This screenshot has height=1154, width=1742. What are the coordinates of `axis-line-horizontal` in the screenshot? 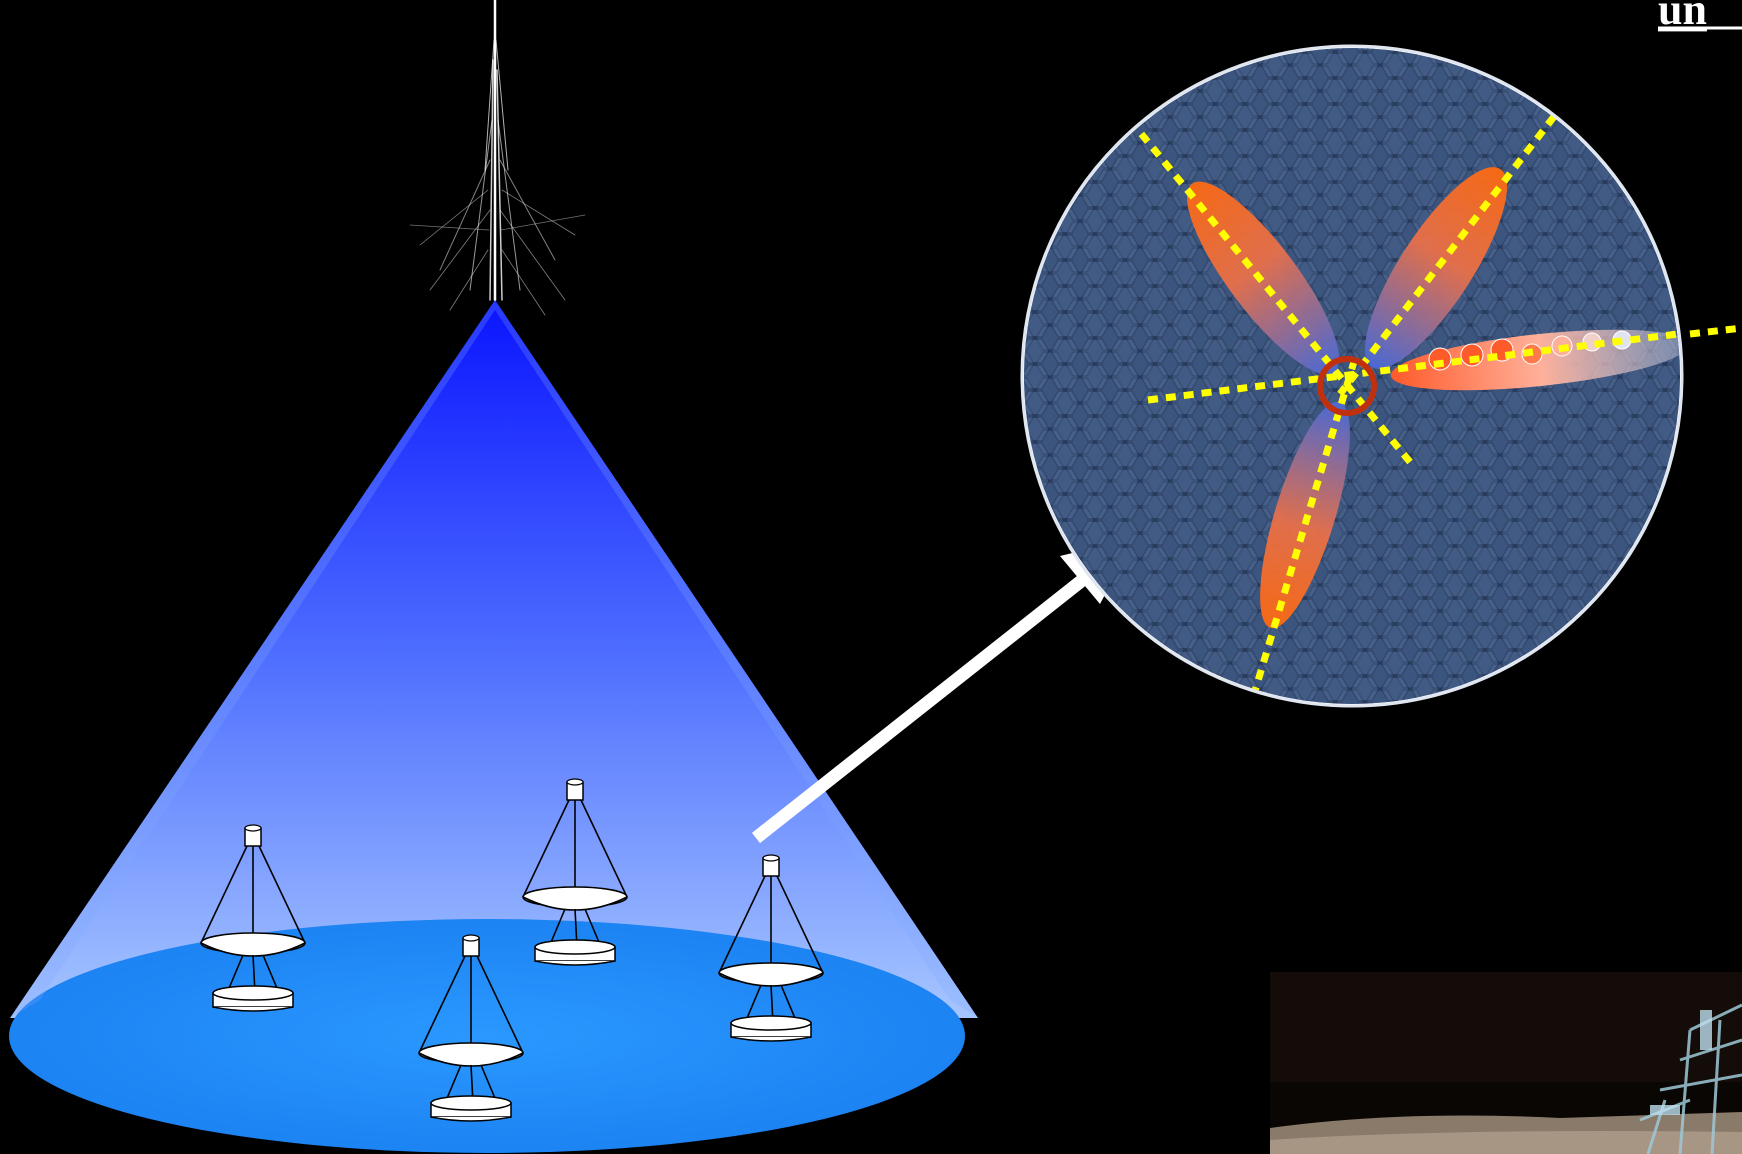 It's located at (1413, 363).